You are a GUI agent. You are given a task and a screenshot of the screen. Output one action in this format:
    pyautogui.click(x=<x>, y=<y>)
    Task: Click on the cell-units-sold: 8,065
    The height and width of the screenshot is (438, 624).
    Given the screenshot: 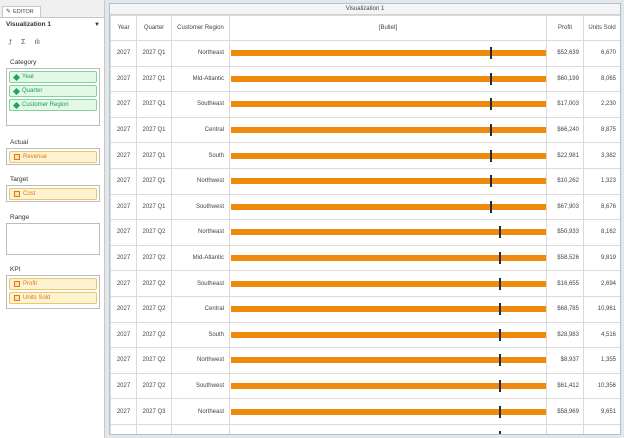 What is the action you would take?
    pyautogui.click(x=601, y=79)
    